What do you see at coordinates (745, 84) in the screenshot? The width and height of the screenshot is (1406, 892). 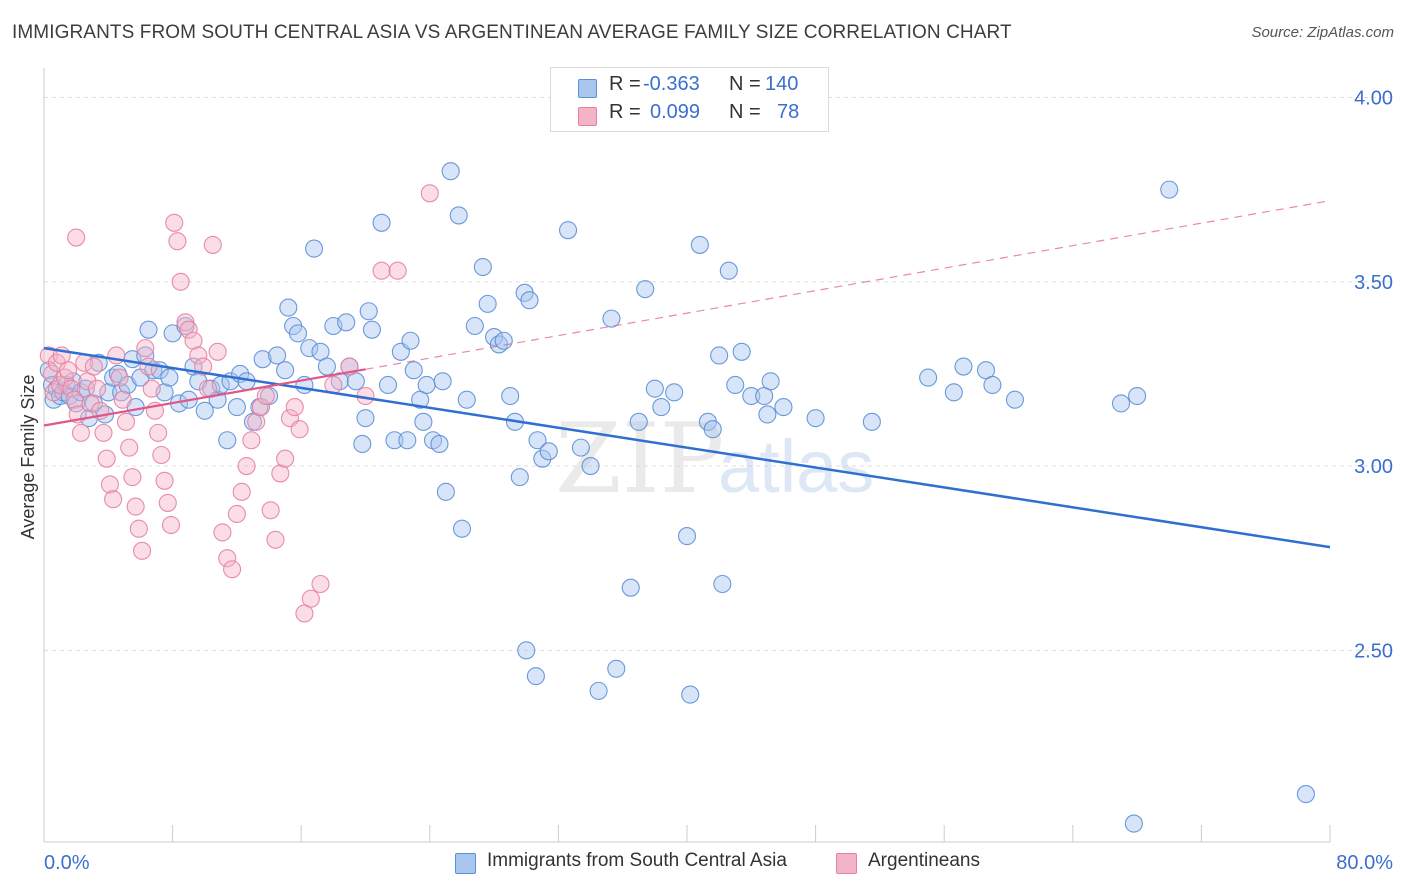 I see `legend-n-label: N =` at bounding box center [745, 84].